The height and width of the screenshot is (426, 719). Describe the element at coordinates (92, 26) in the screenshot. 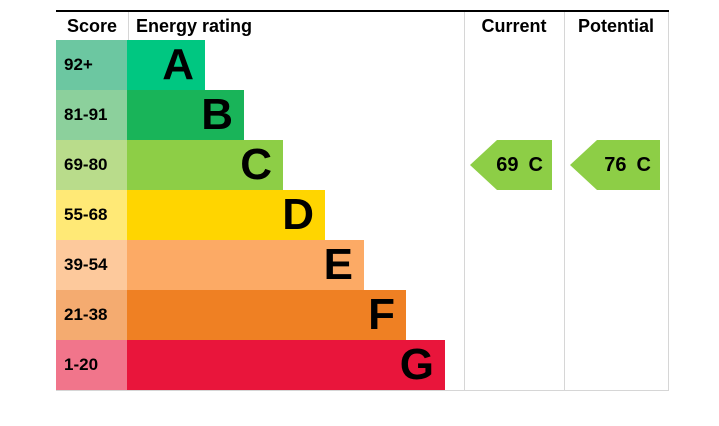

I see `score-column-header: Score` at that location.